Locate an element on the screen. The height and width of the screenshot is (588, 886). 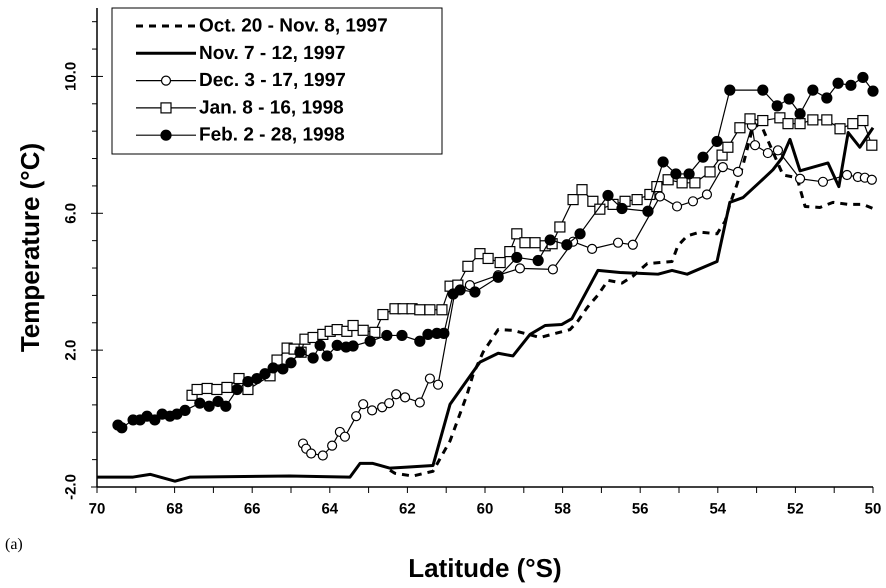
legend-label: Jan. 8 - 16, 1998 is located at coordinates (271, 107).